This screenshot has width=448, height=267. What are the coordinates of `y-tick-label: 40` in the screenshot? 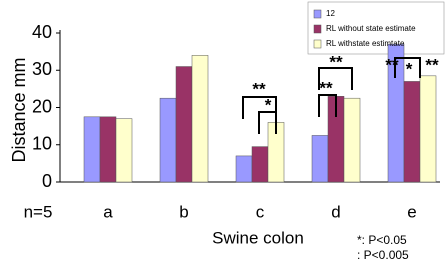 It's located at (42, 32).